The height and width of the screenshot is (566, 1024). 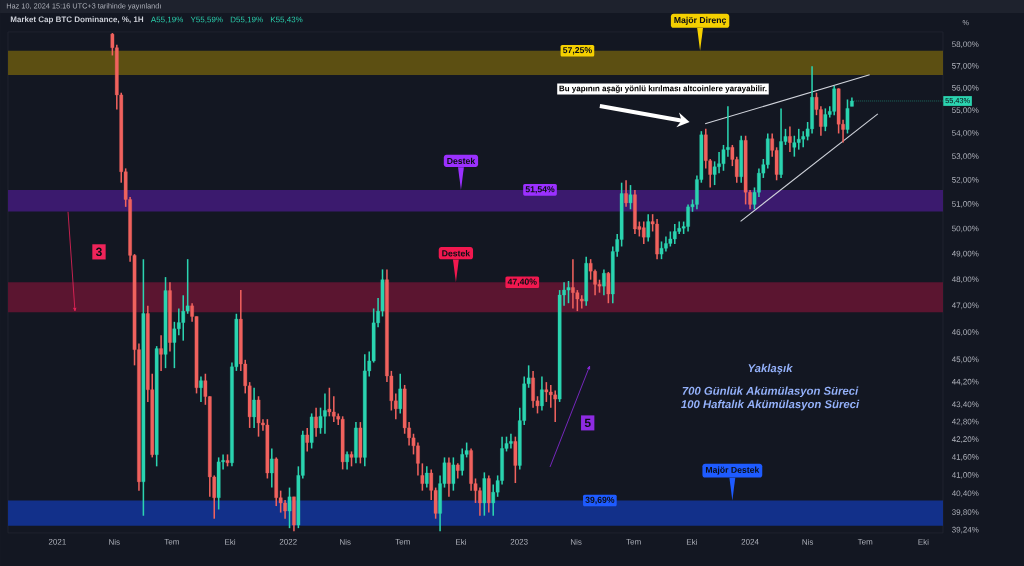 I want to click on band-label: 47,40%, so click(x=522, y=282).